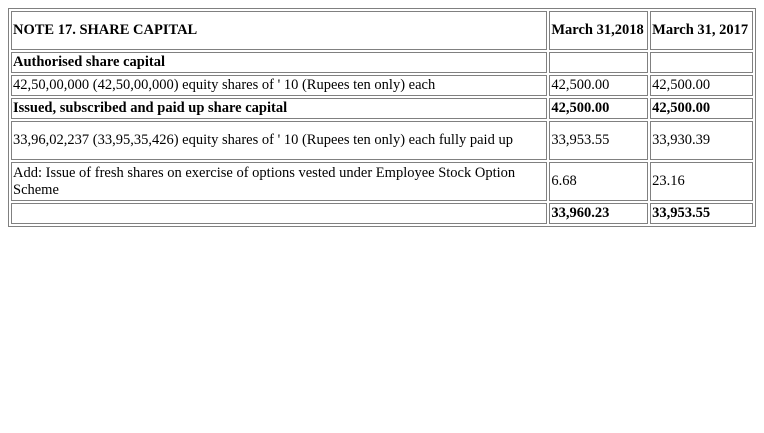 This screenshot has height=433, width=764. What do you see at coordinates (701, 181) in the screenshot?
I see `row-value-2017: 23.16` at bounding box center [701, 181].